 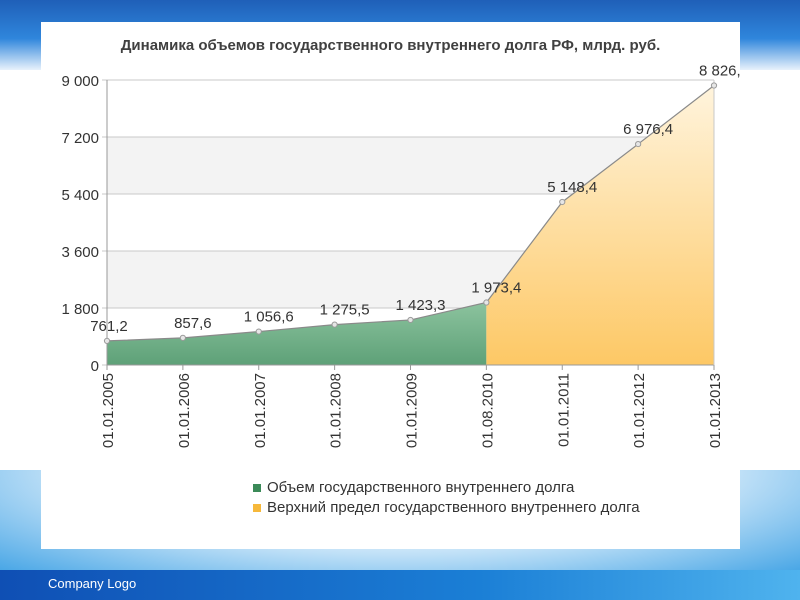 I want to click on data-label: 761,2, so click(x=109, y=326).